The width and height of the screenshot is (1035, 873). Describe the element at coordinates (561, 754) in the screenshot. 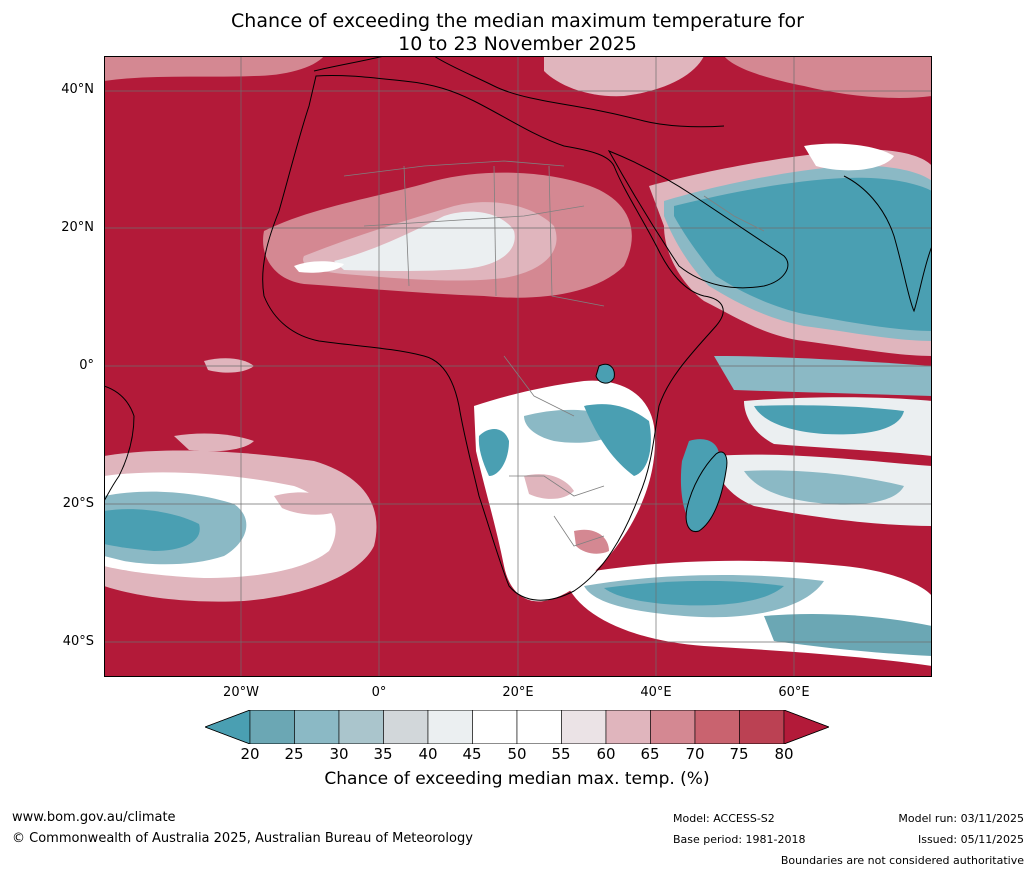

I see `legend-tick-55: 55` at that location.